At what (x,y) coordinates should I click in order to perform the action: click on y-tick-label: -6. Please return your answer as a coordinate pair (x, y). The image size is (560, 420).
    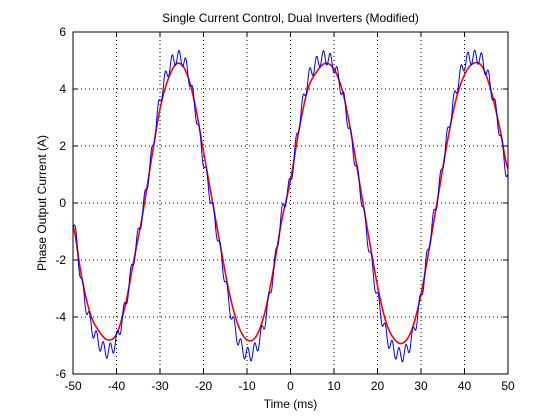
    Looking at the image, I should click on (60, 374).